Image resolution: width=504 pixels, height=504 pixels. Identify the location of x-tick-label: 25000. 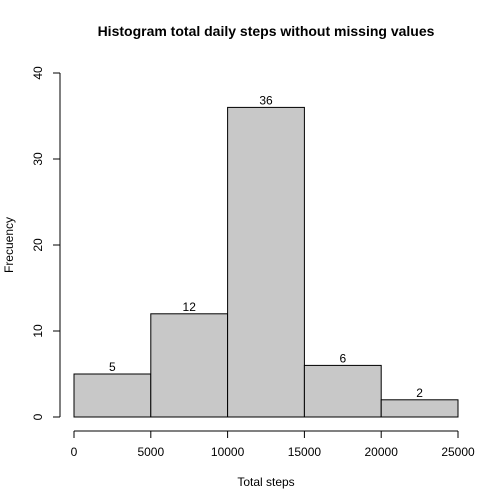
(458, 452).